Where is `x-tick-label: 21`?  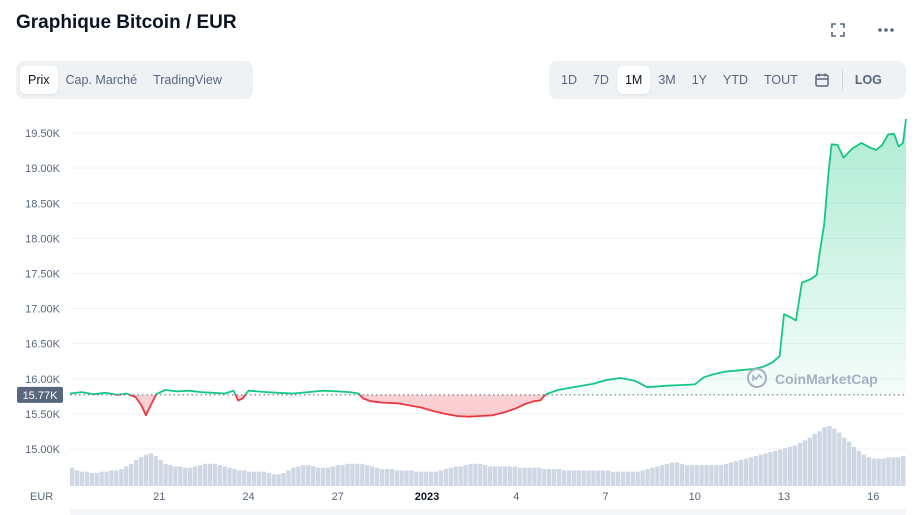 x-tick-label: 21 is located at coordinates (159, 497).